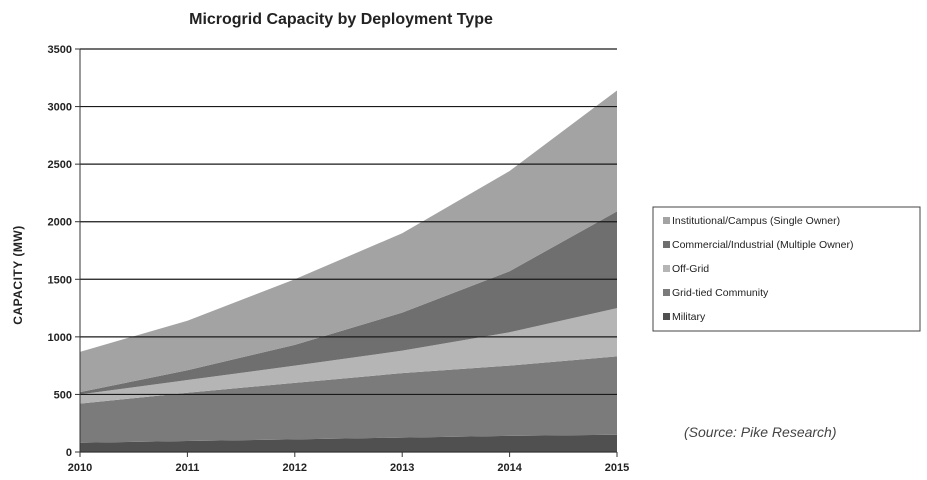 The image size is (927, 480). What do you see at coordinates (689, 317) in the screenshot?
I see `legend-entry: Military` at bounding box center [689, 317].